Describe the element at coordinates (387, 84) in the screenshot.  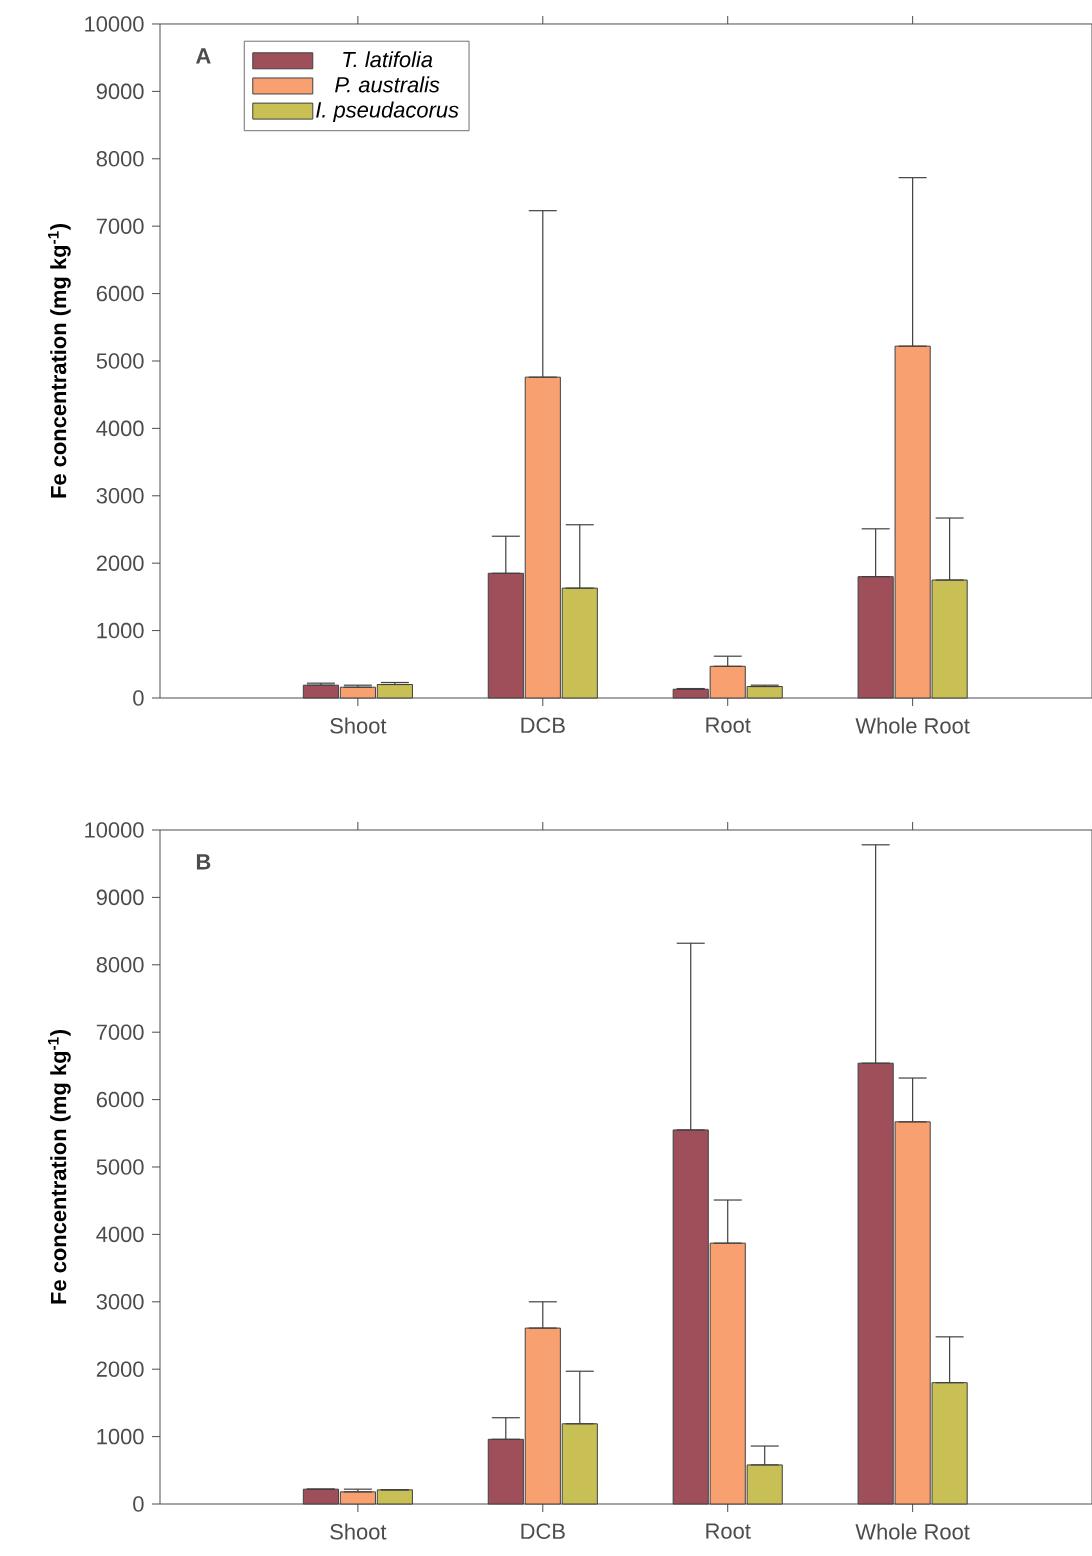
I see `legend-label: P. australis` at that location.